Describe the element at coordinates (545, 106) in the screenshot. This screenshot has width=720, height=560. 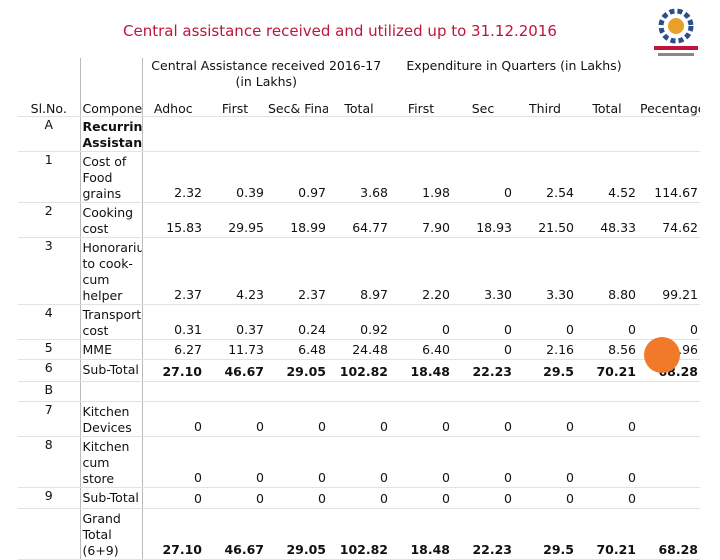
I see `table-cell: Third` at that location.